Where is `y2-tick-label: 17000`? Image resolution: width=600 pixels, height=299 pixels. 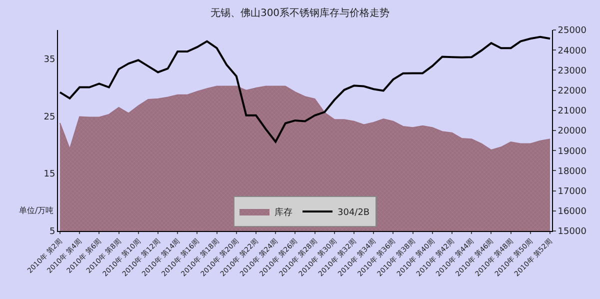 y2-tick-label: 17000 is located at coordinates (572, 191).